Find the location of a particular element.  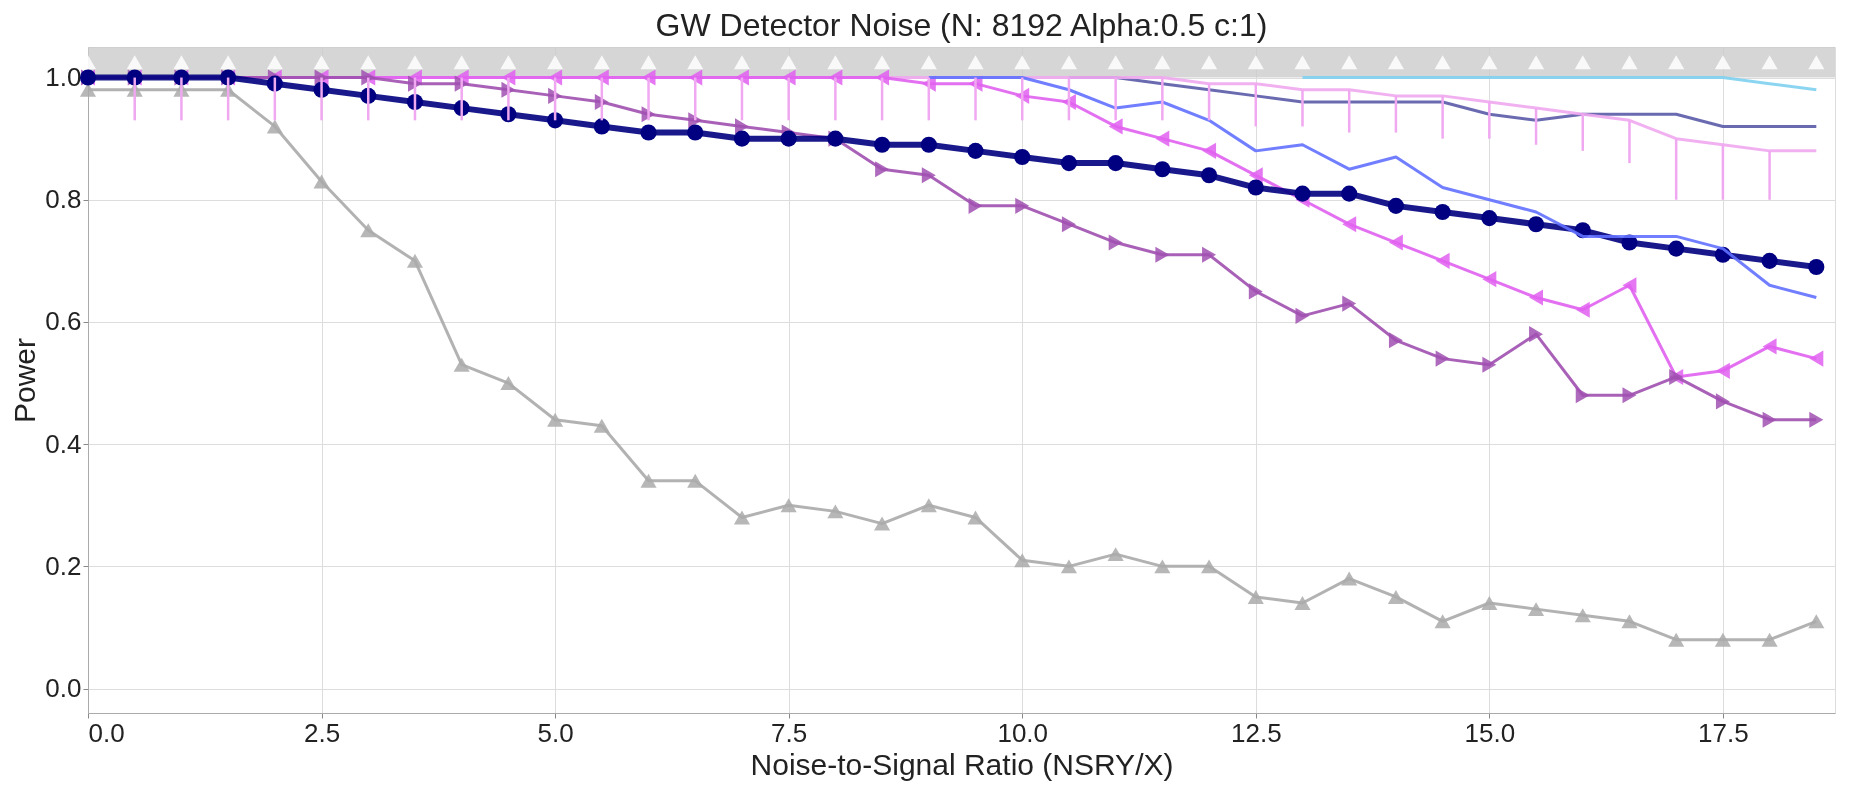

x-tick-label: 7.5 is located at coordinates (789, 732).